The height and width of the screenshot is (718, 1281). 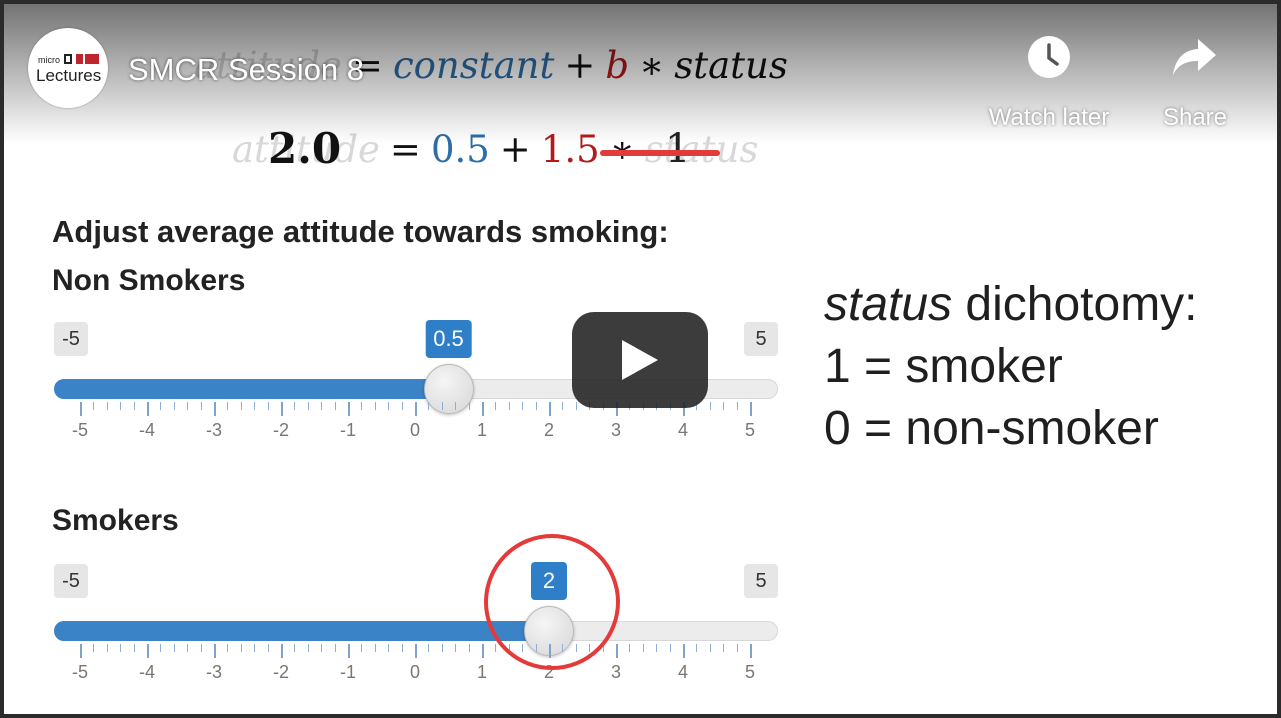 What do you see at coordinates (214, 430) in the screenshot?
I see `tick-label: -3` at bounding box center [214, 430].